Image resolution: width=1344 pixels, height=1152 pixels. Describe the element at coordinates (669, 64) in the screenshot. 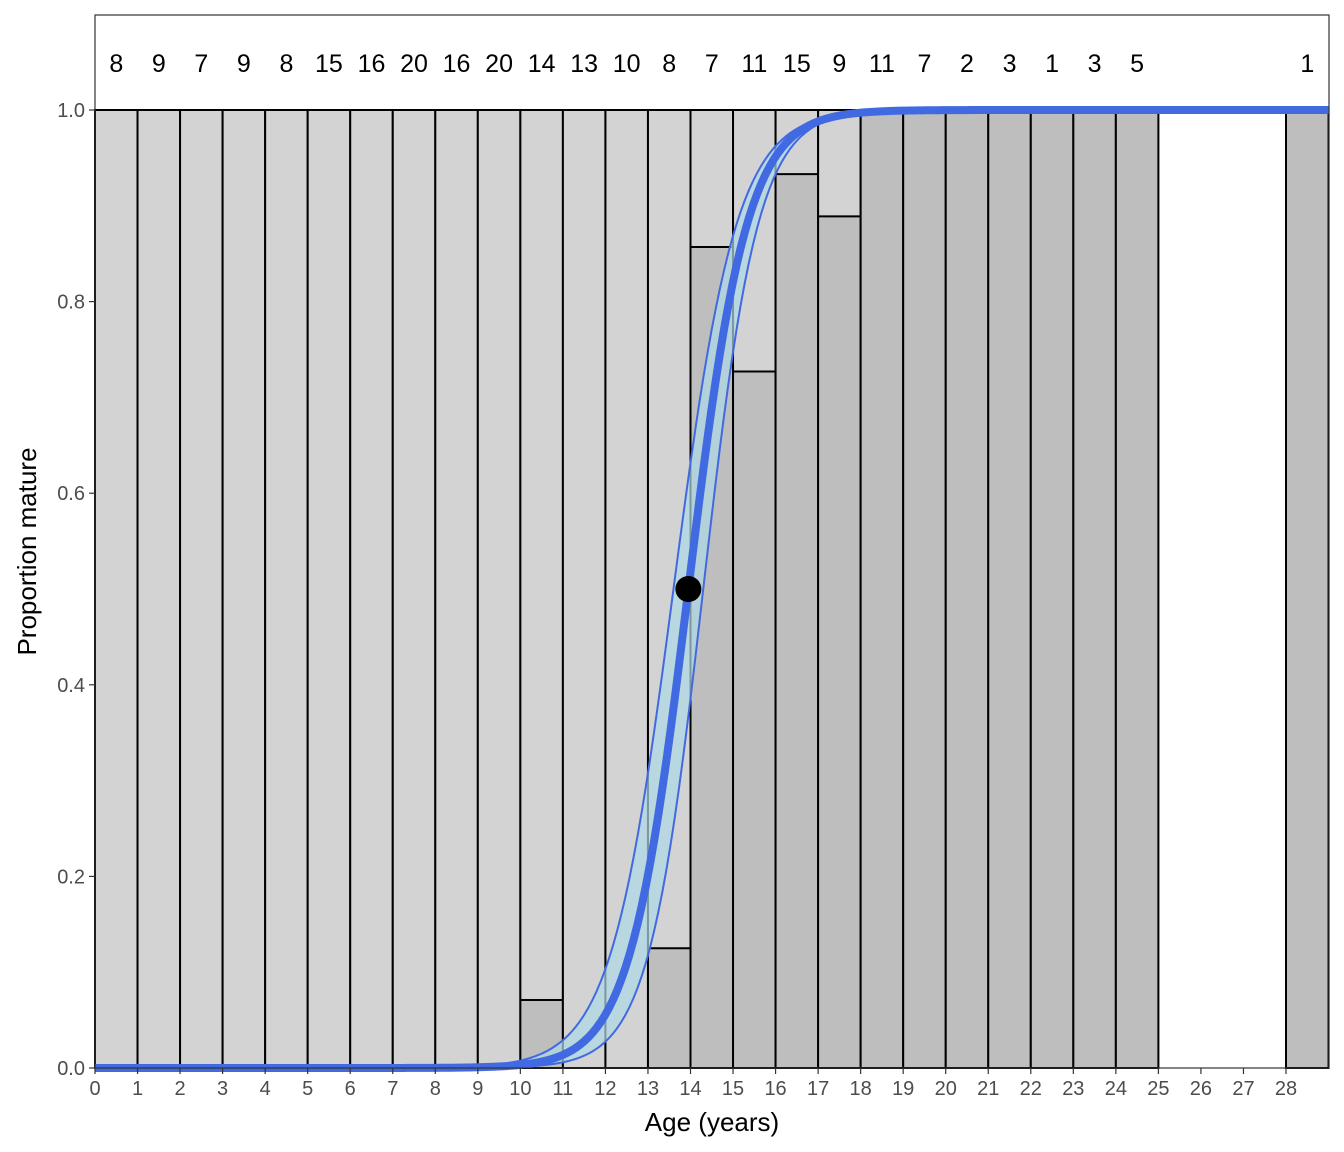

I see `sample-size-label-age-13: 8` at that location.